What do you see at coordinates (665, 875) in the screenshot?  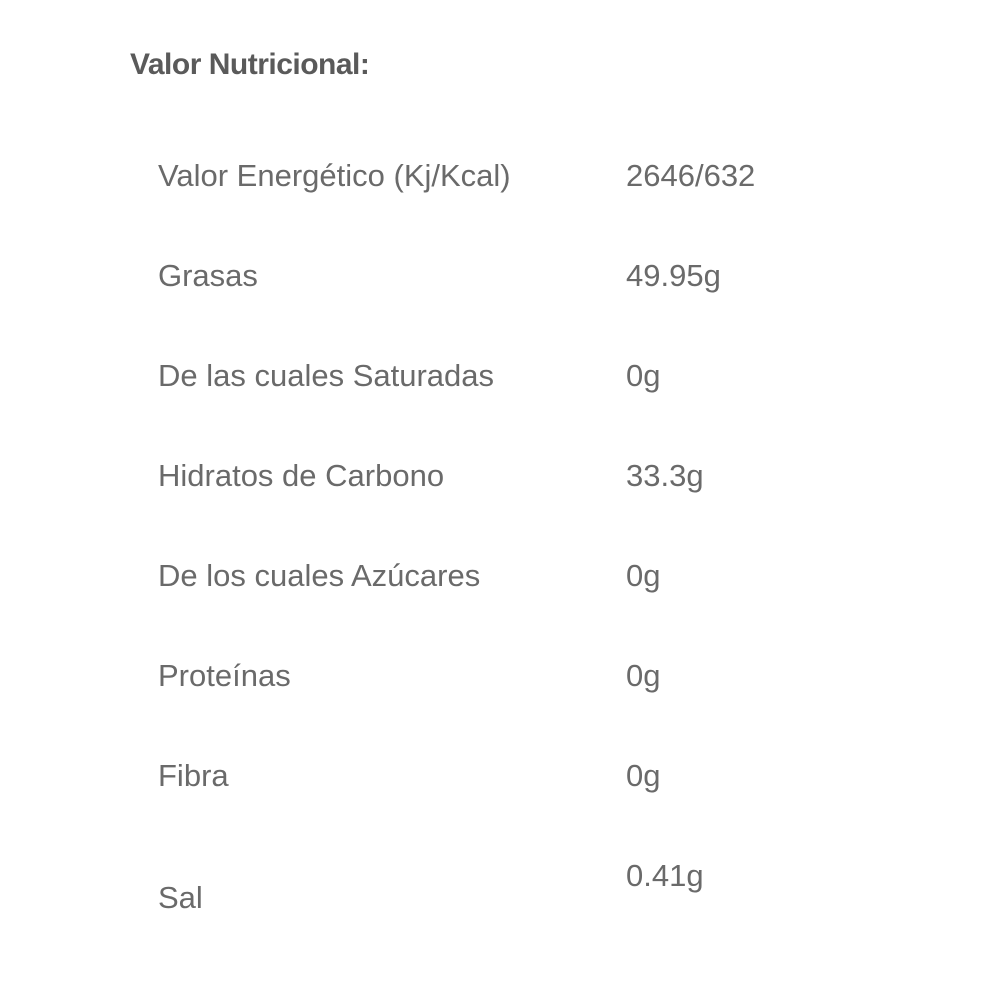 I see `nutrient-value: 0.41g` at bounding box center [665, 875].